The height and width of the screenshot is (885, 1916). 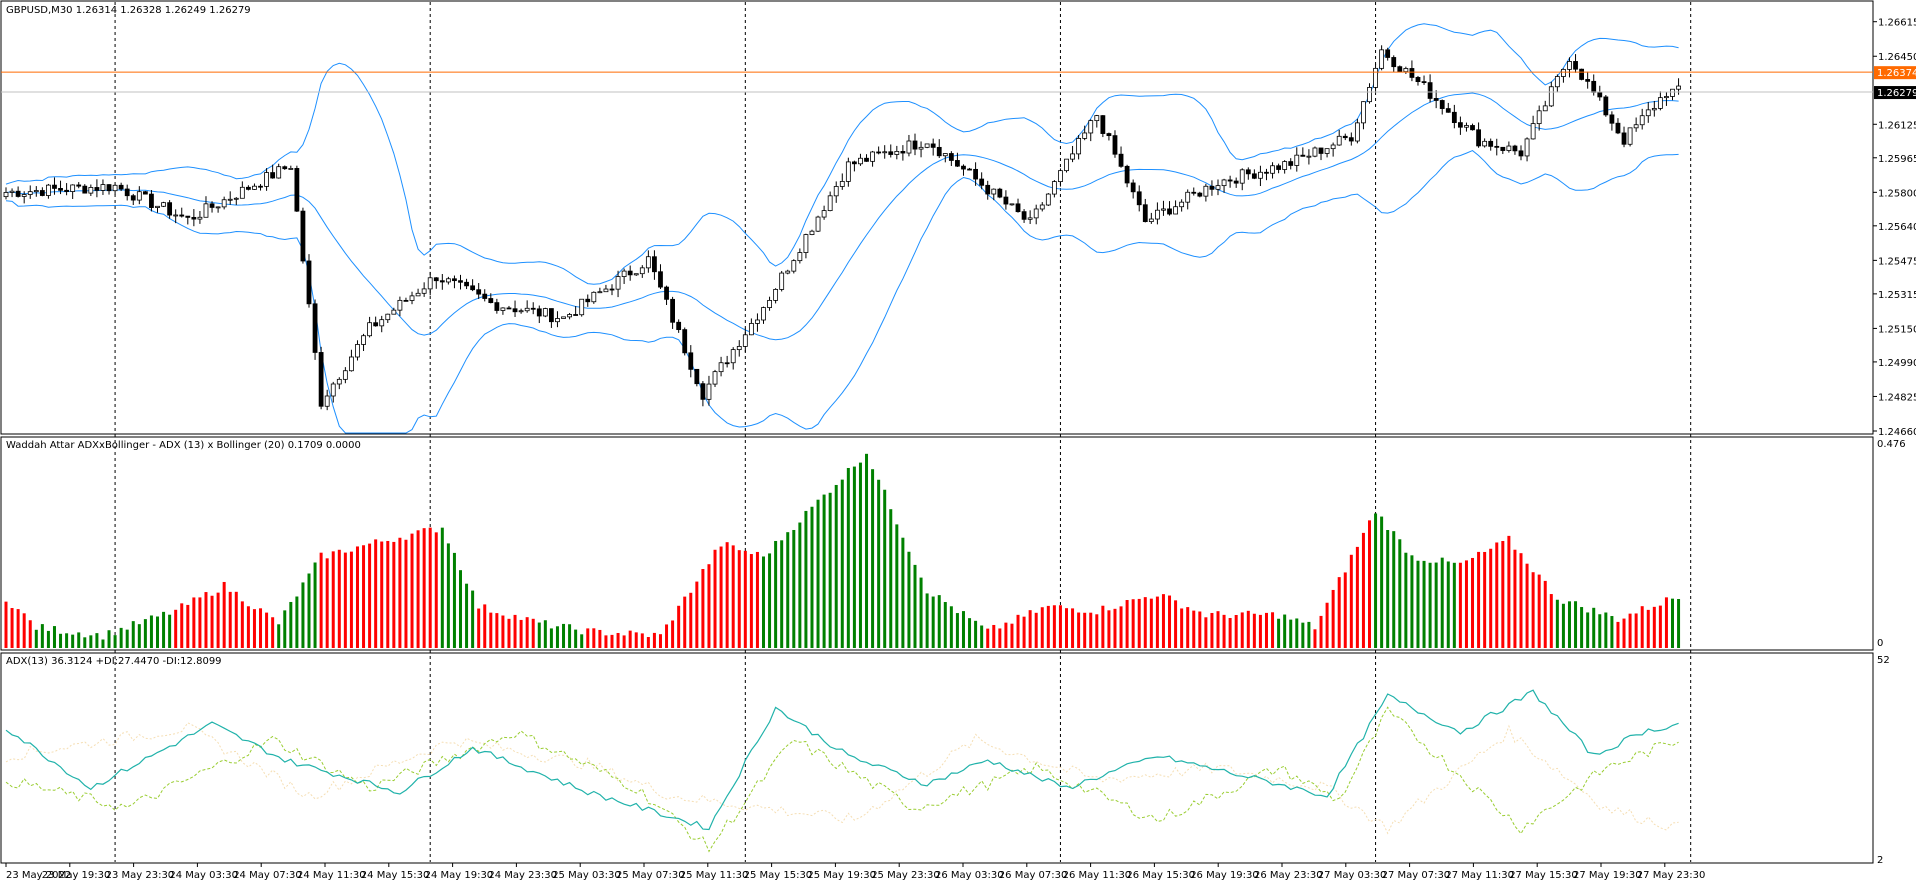 I want to click on bid-price-label: 1.26279, so click(x=1896, y=93).